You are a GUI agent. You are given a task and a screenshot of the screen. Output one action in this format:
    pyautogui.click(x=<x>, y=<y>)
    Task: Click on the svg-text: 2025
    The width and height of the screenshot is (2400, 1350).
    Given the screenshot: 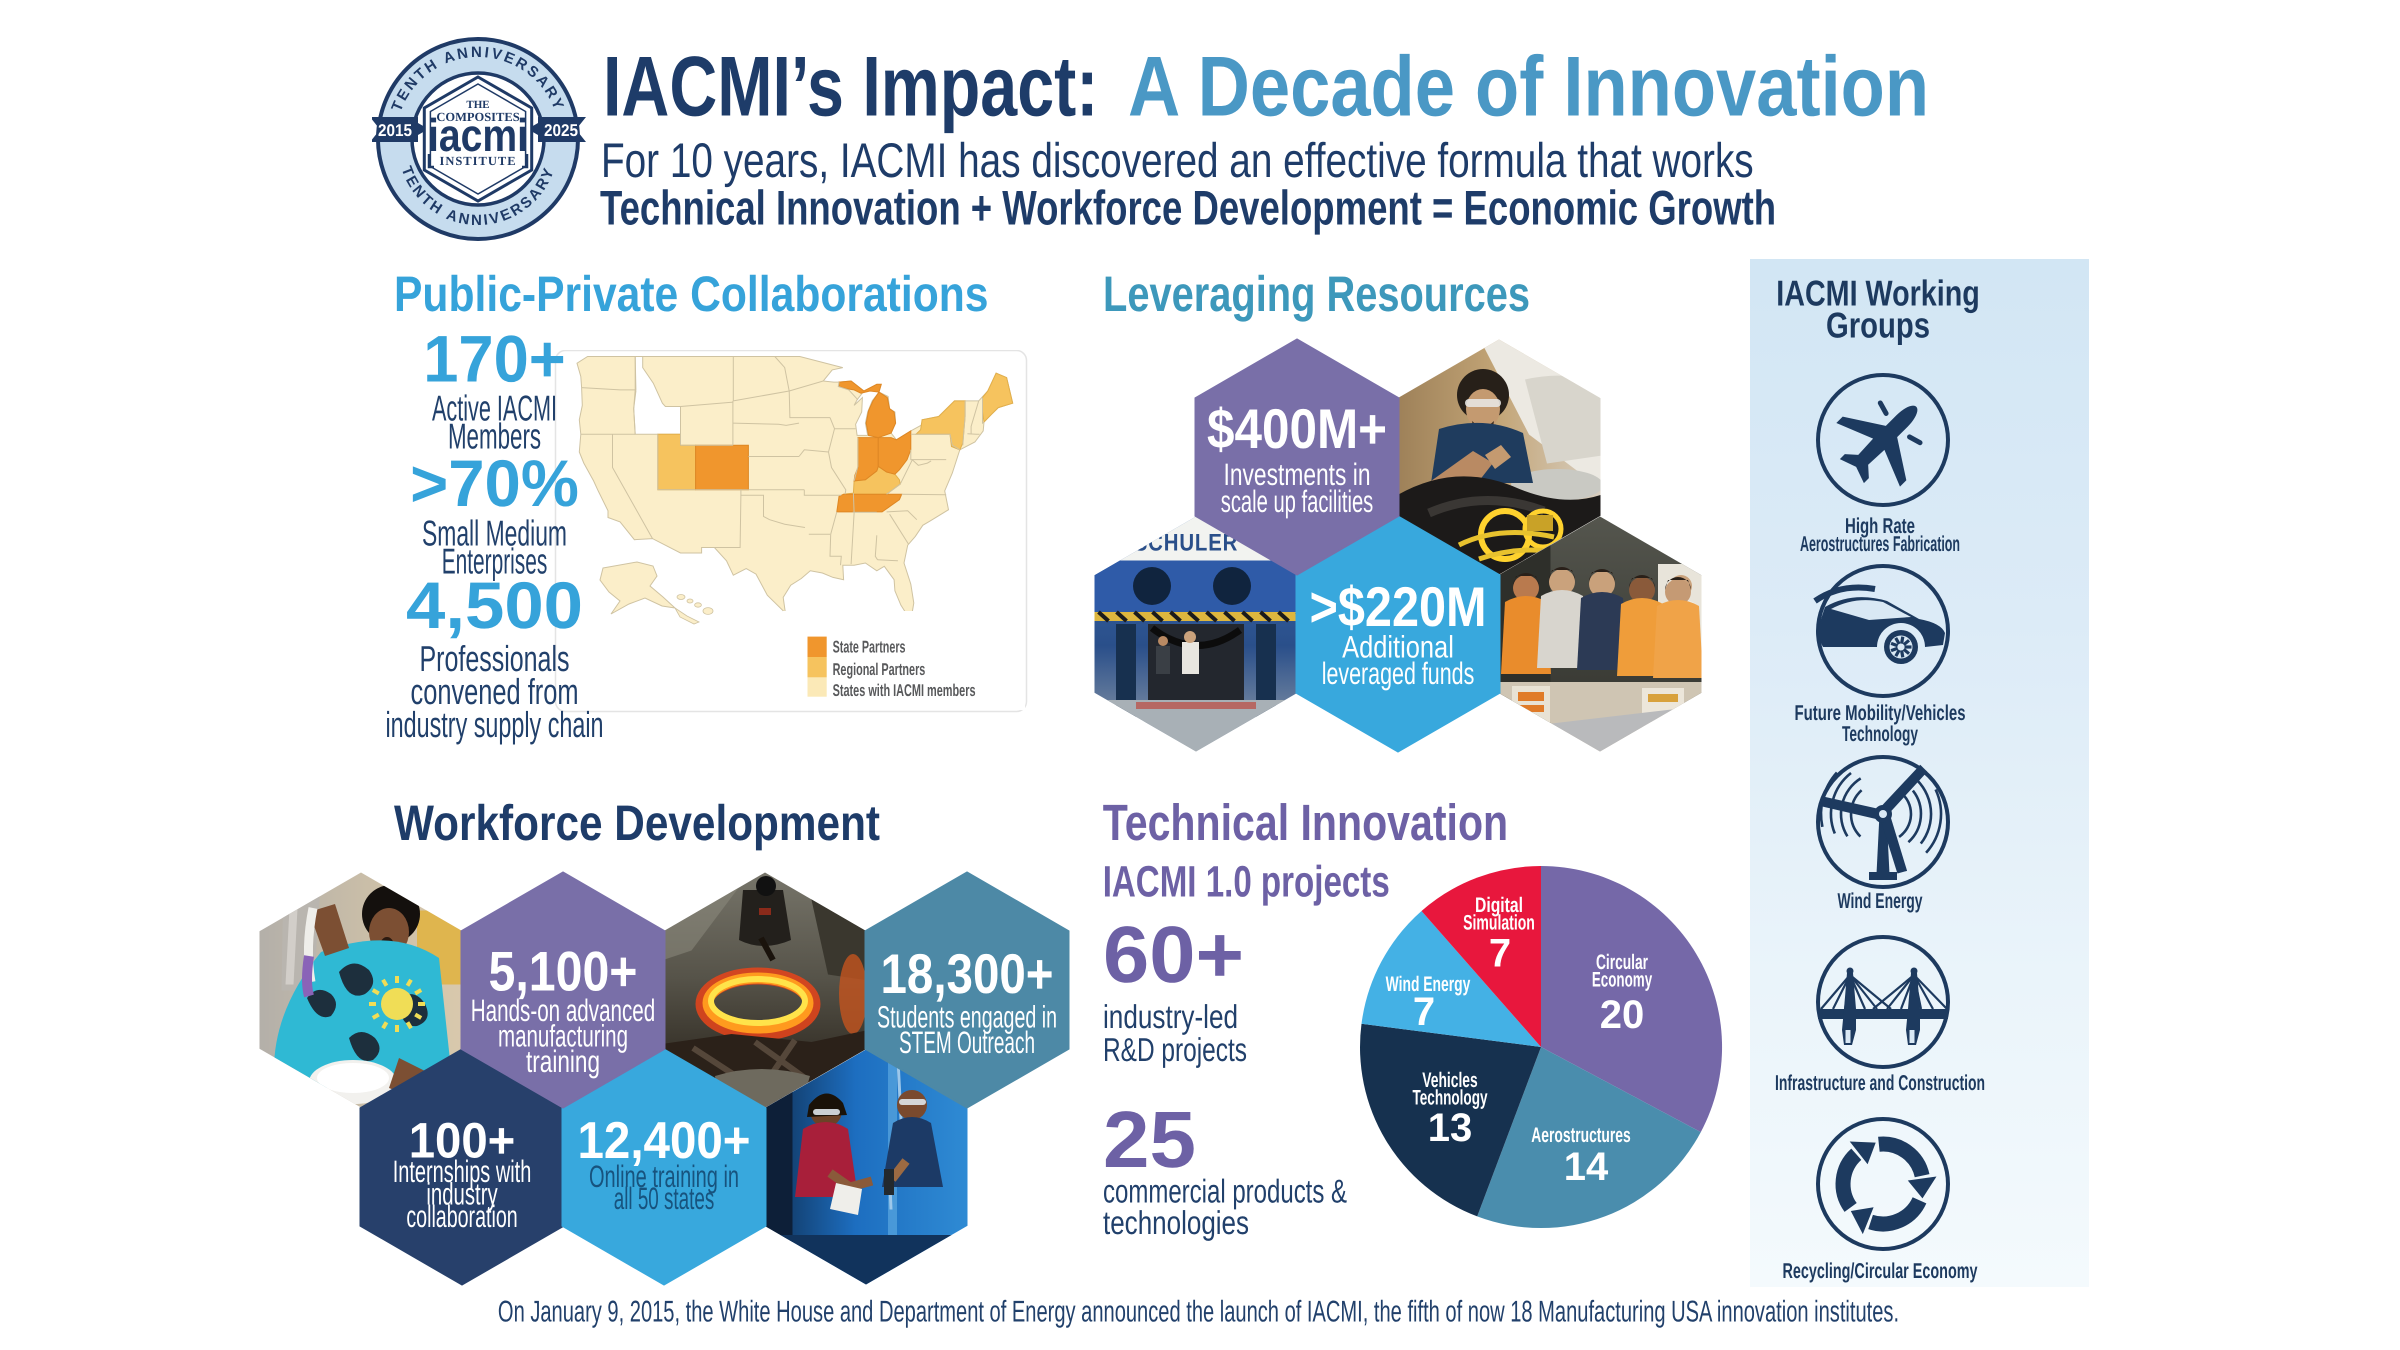 What is the action you would take?
    pyautogui.click(x=561, y=130)
    